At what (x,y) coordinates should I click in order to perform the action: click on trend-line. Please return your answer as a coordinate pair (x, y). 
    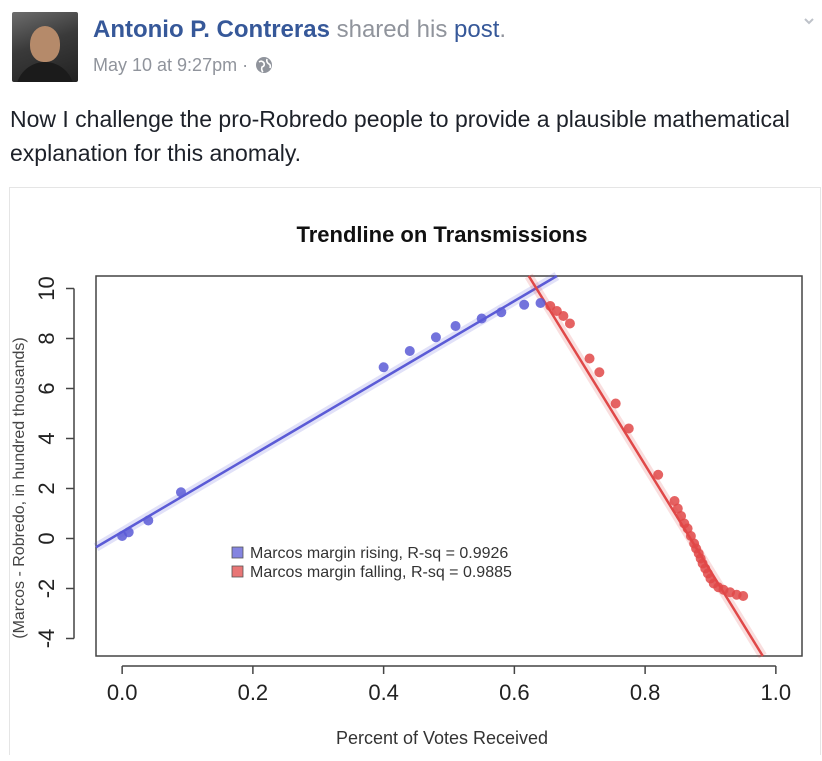
    Looking at the image, I should click on (645, 466).